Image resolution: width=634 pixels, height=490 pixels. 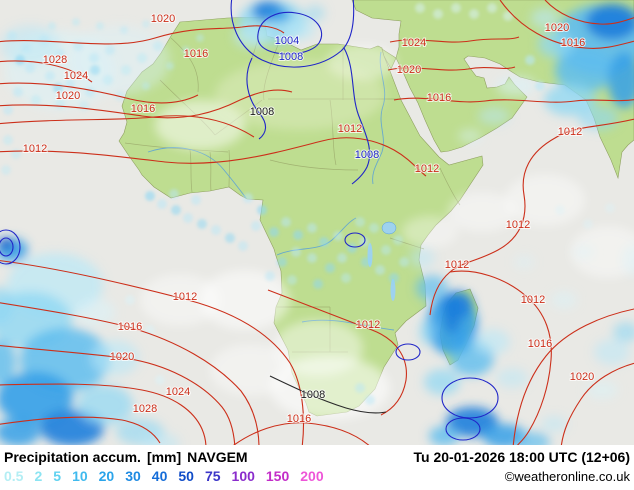 What do you see at coordinates (277, 476) in the screenshot?
I see `scale-value: 150` at bounding box center [277, 476].